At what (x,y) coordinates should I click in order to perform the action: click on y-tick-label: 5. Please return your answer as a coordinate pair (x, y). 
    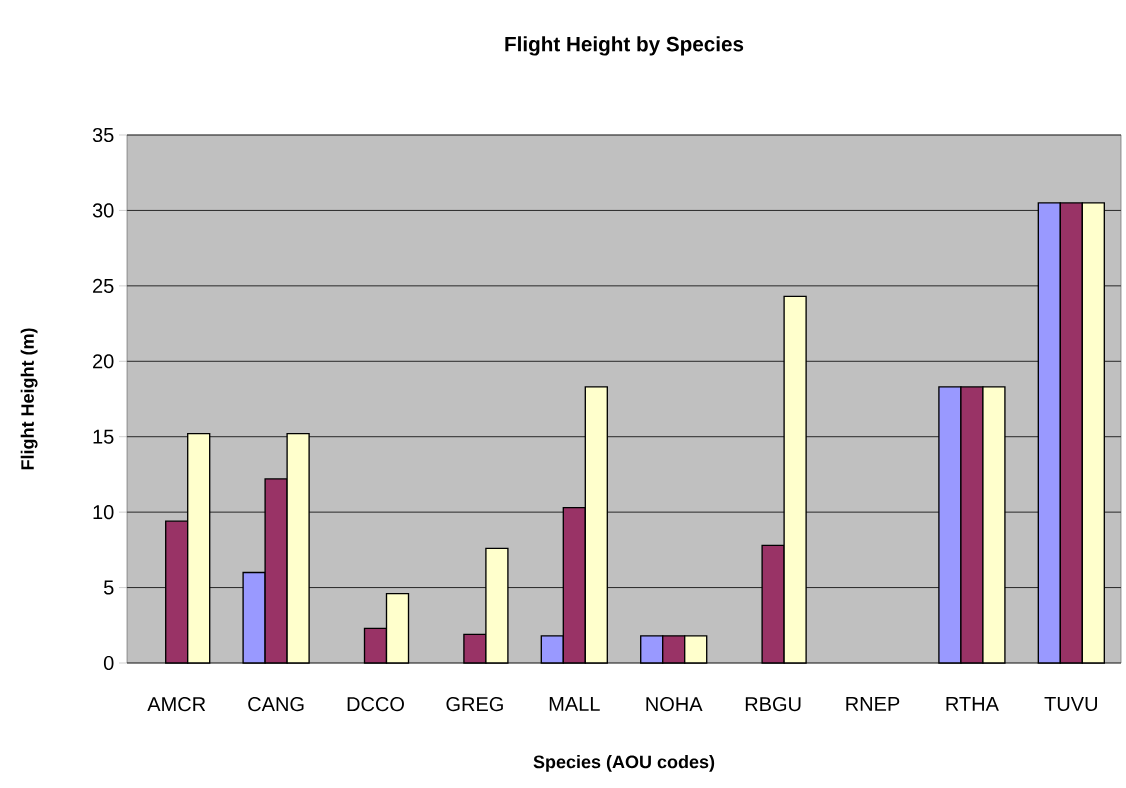
    Looking at the image, I should click on (108, 587).